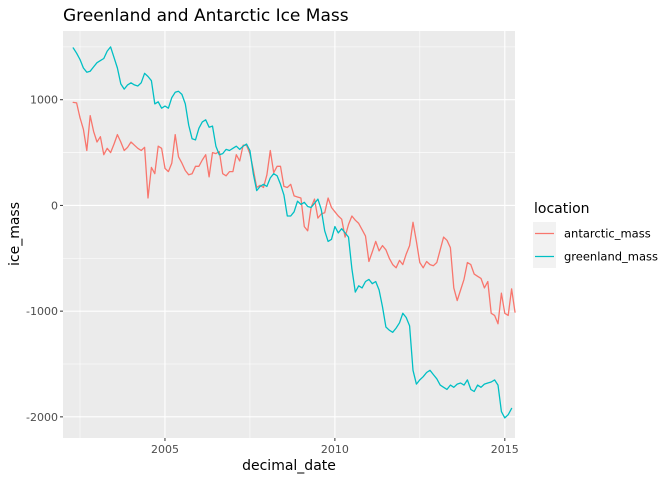 The image size is (672, 480). What do you see at coordinates (54, 205) in the screenshot?
I see `y-tick-label: 0` at bounding box center [54, 205].